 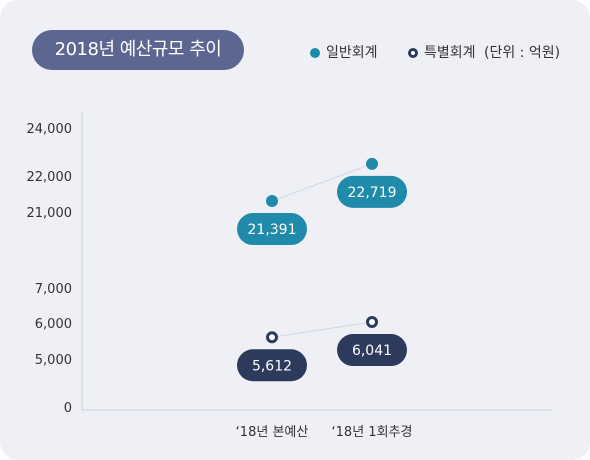 I want to click on data-label-special: 5,612, so click(x=272, y=366).